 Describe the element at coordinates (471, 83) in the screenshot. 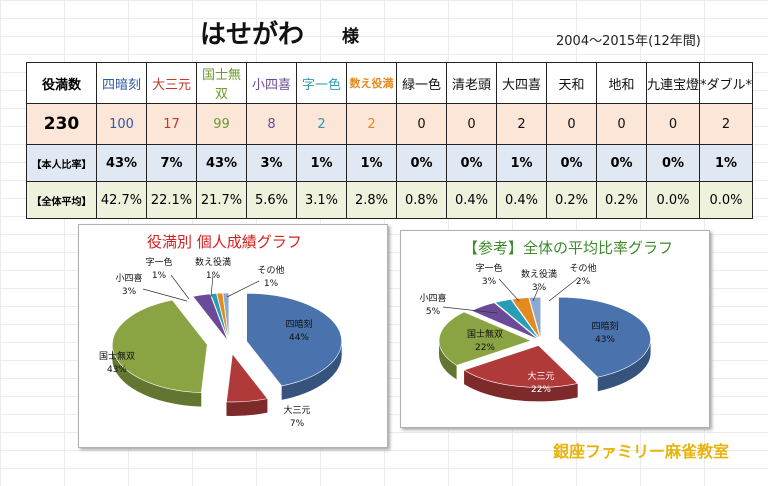

I see `cell-name: 清老頭` at that location.